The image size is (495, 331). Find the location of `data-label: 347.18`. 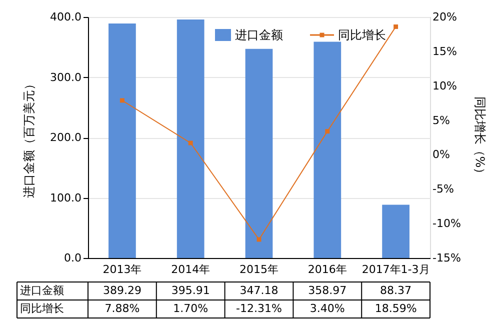

data-label: 347.18 is located at coordinates (259, 290).